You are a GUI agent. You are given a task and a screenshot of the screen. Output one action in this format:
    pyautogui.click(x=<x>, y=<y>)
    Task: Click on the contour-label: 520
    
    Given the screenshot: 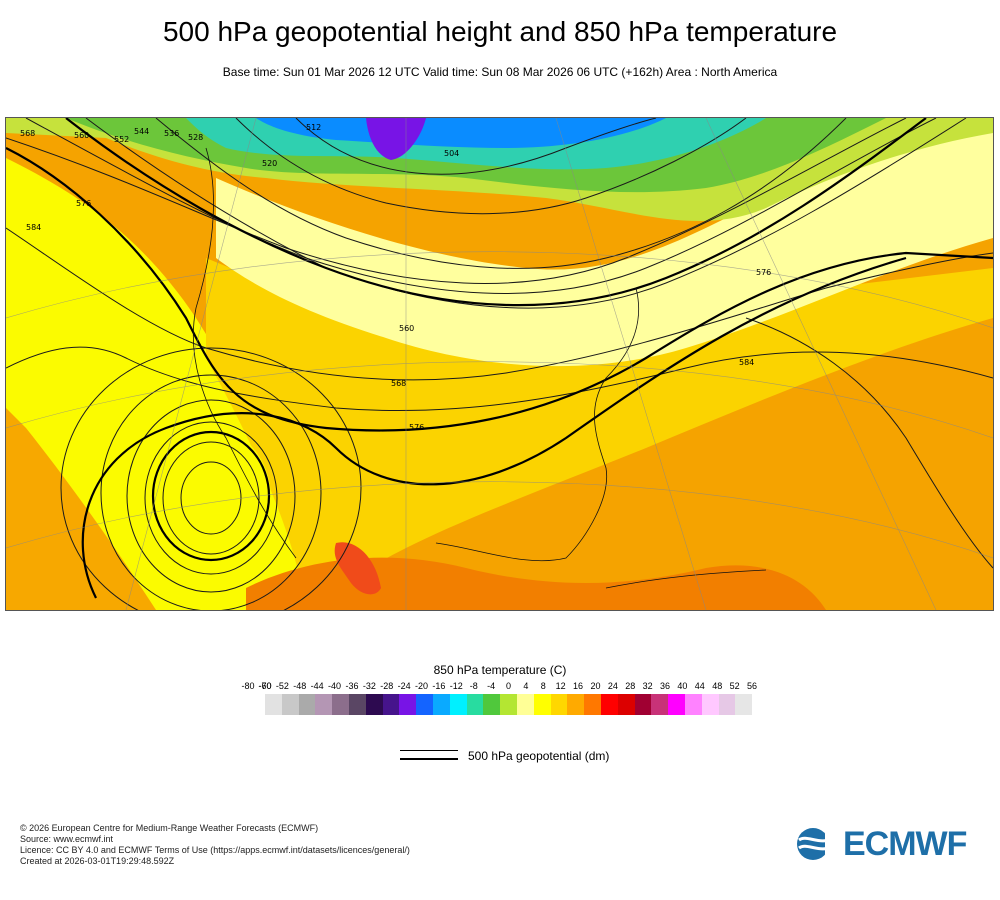 What is the action you would take?
    pyautogui.click(x=269, y=163)
    